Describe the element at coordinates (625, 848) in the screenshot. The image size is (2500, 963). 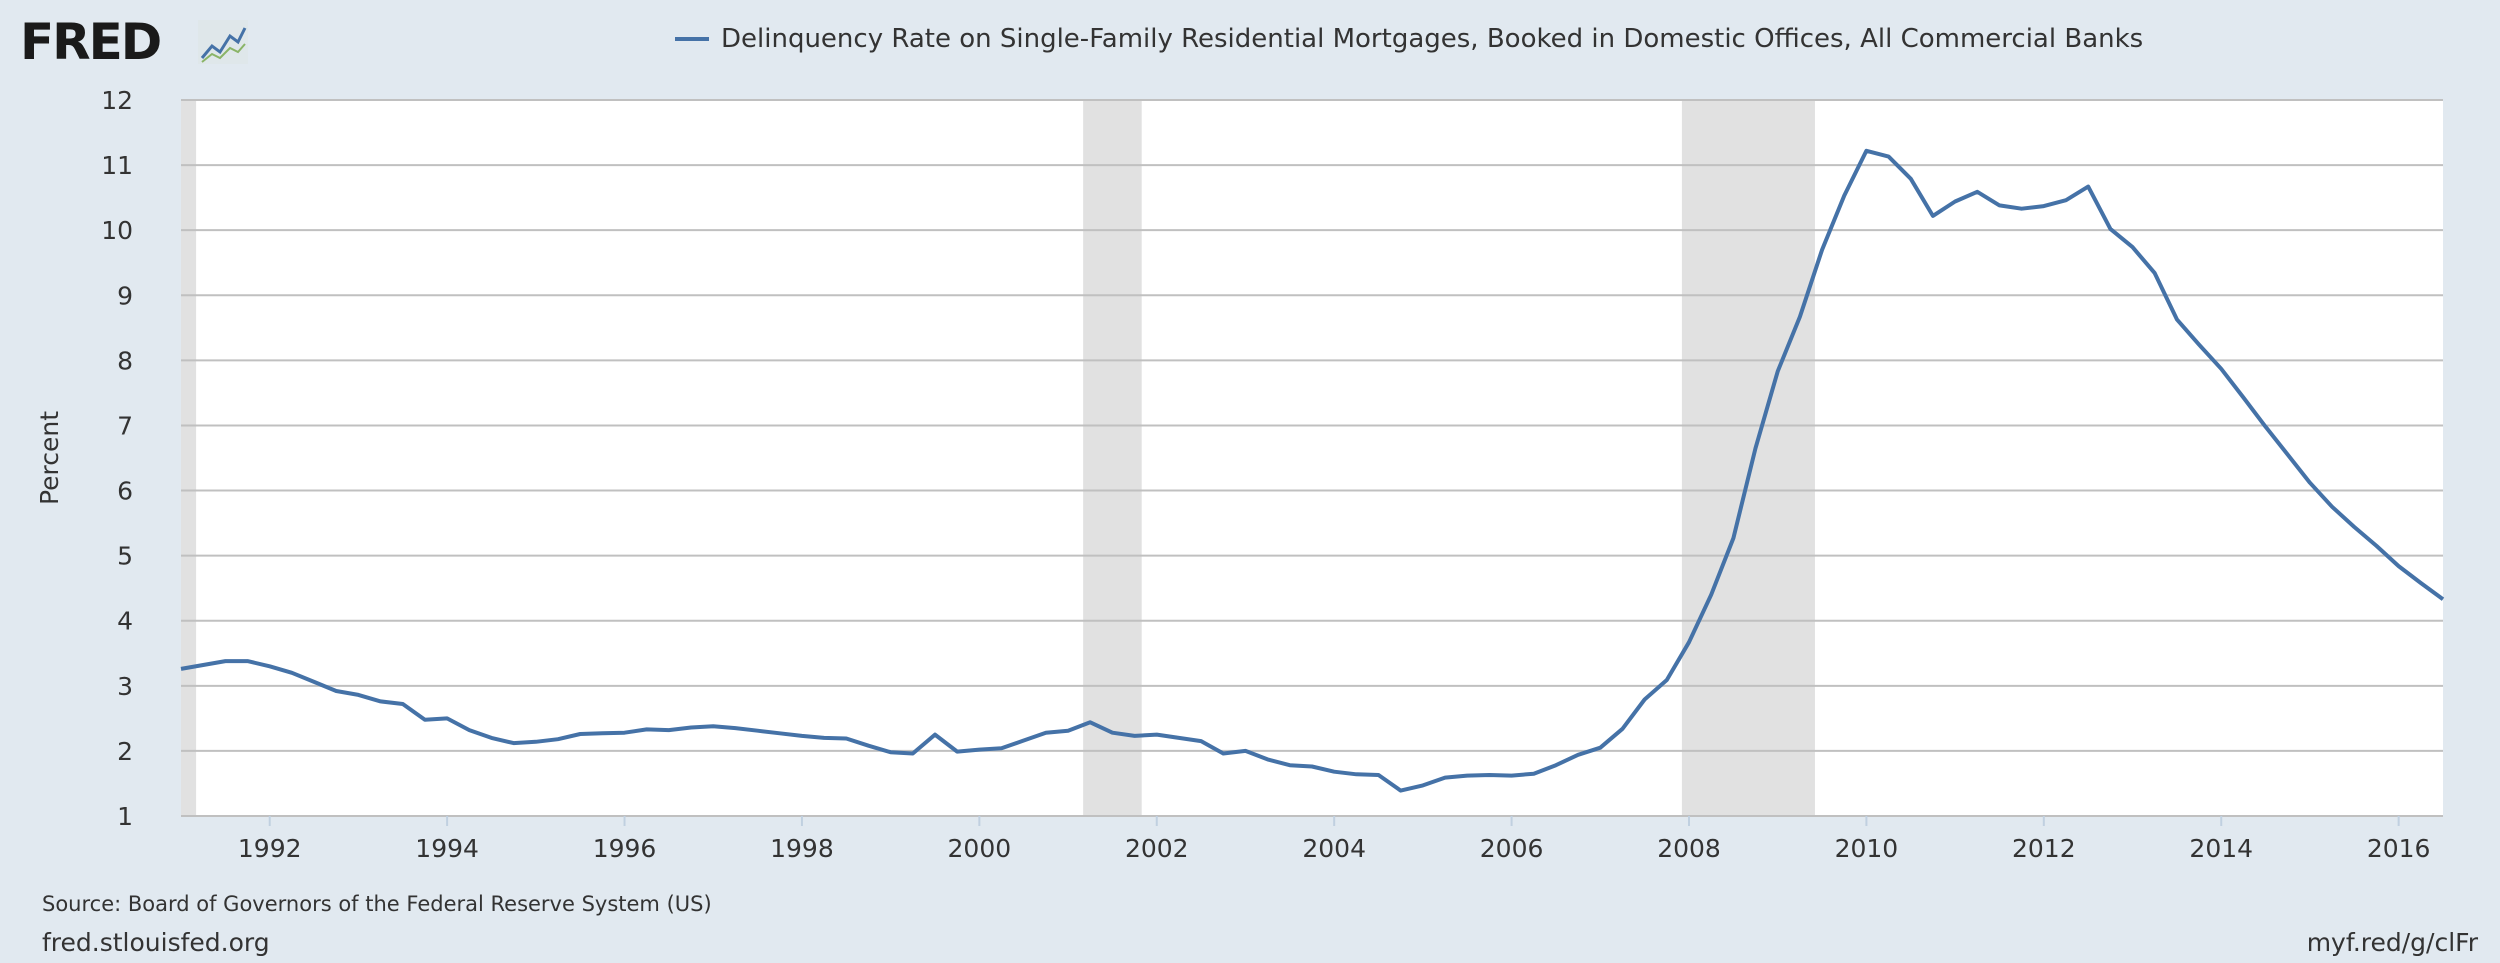
I see `x-tick-label: 1996` at that location.